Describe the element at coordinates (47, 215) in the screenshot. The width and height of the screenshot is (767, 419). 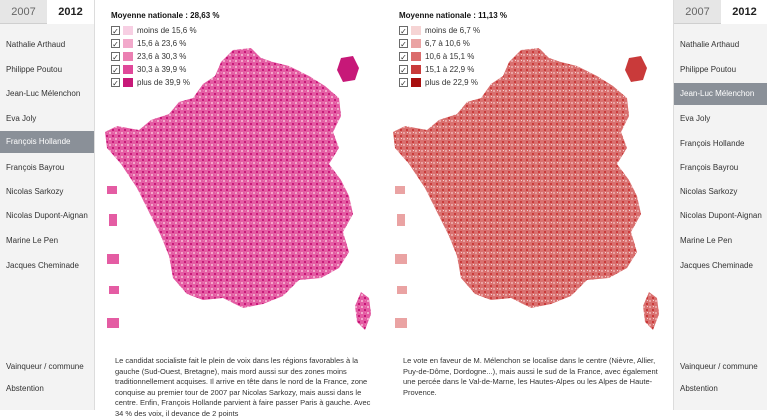
I see `left-candidate-item: Nicolas Dupont-Aignan` at that location.